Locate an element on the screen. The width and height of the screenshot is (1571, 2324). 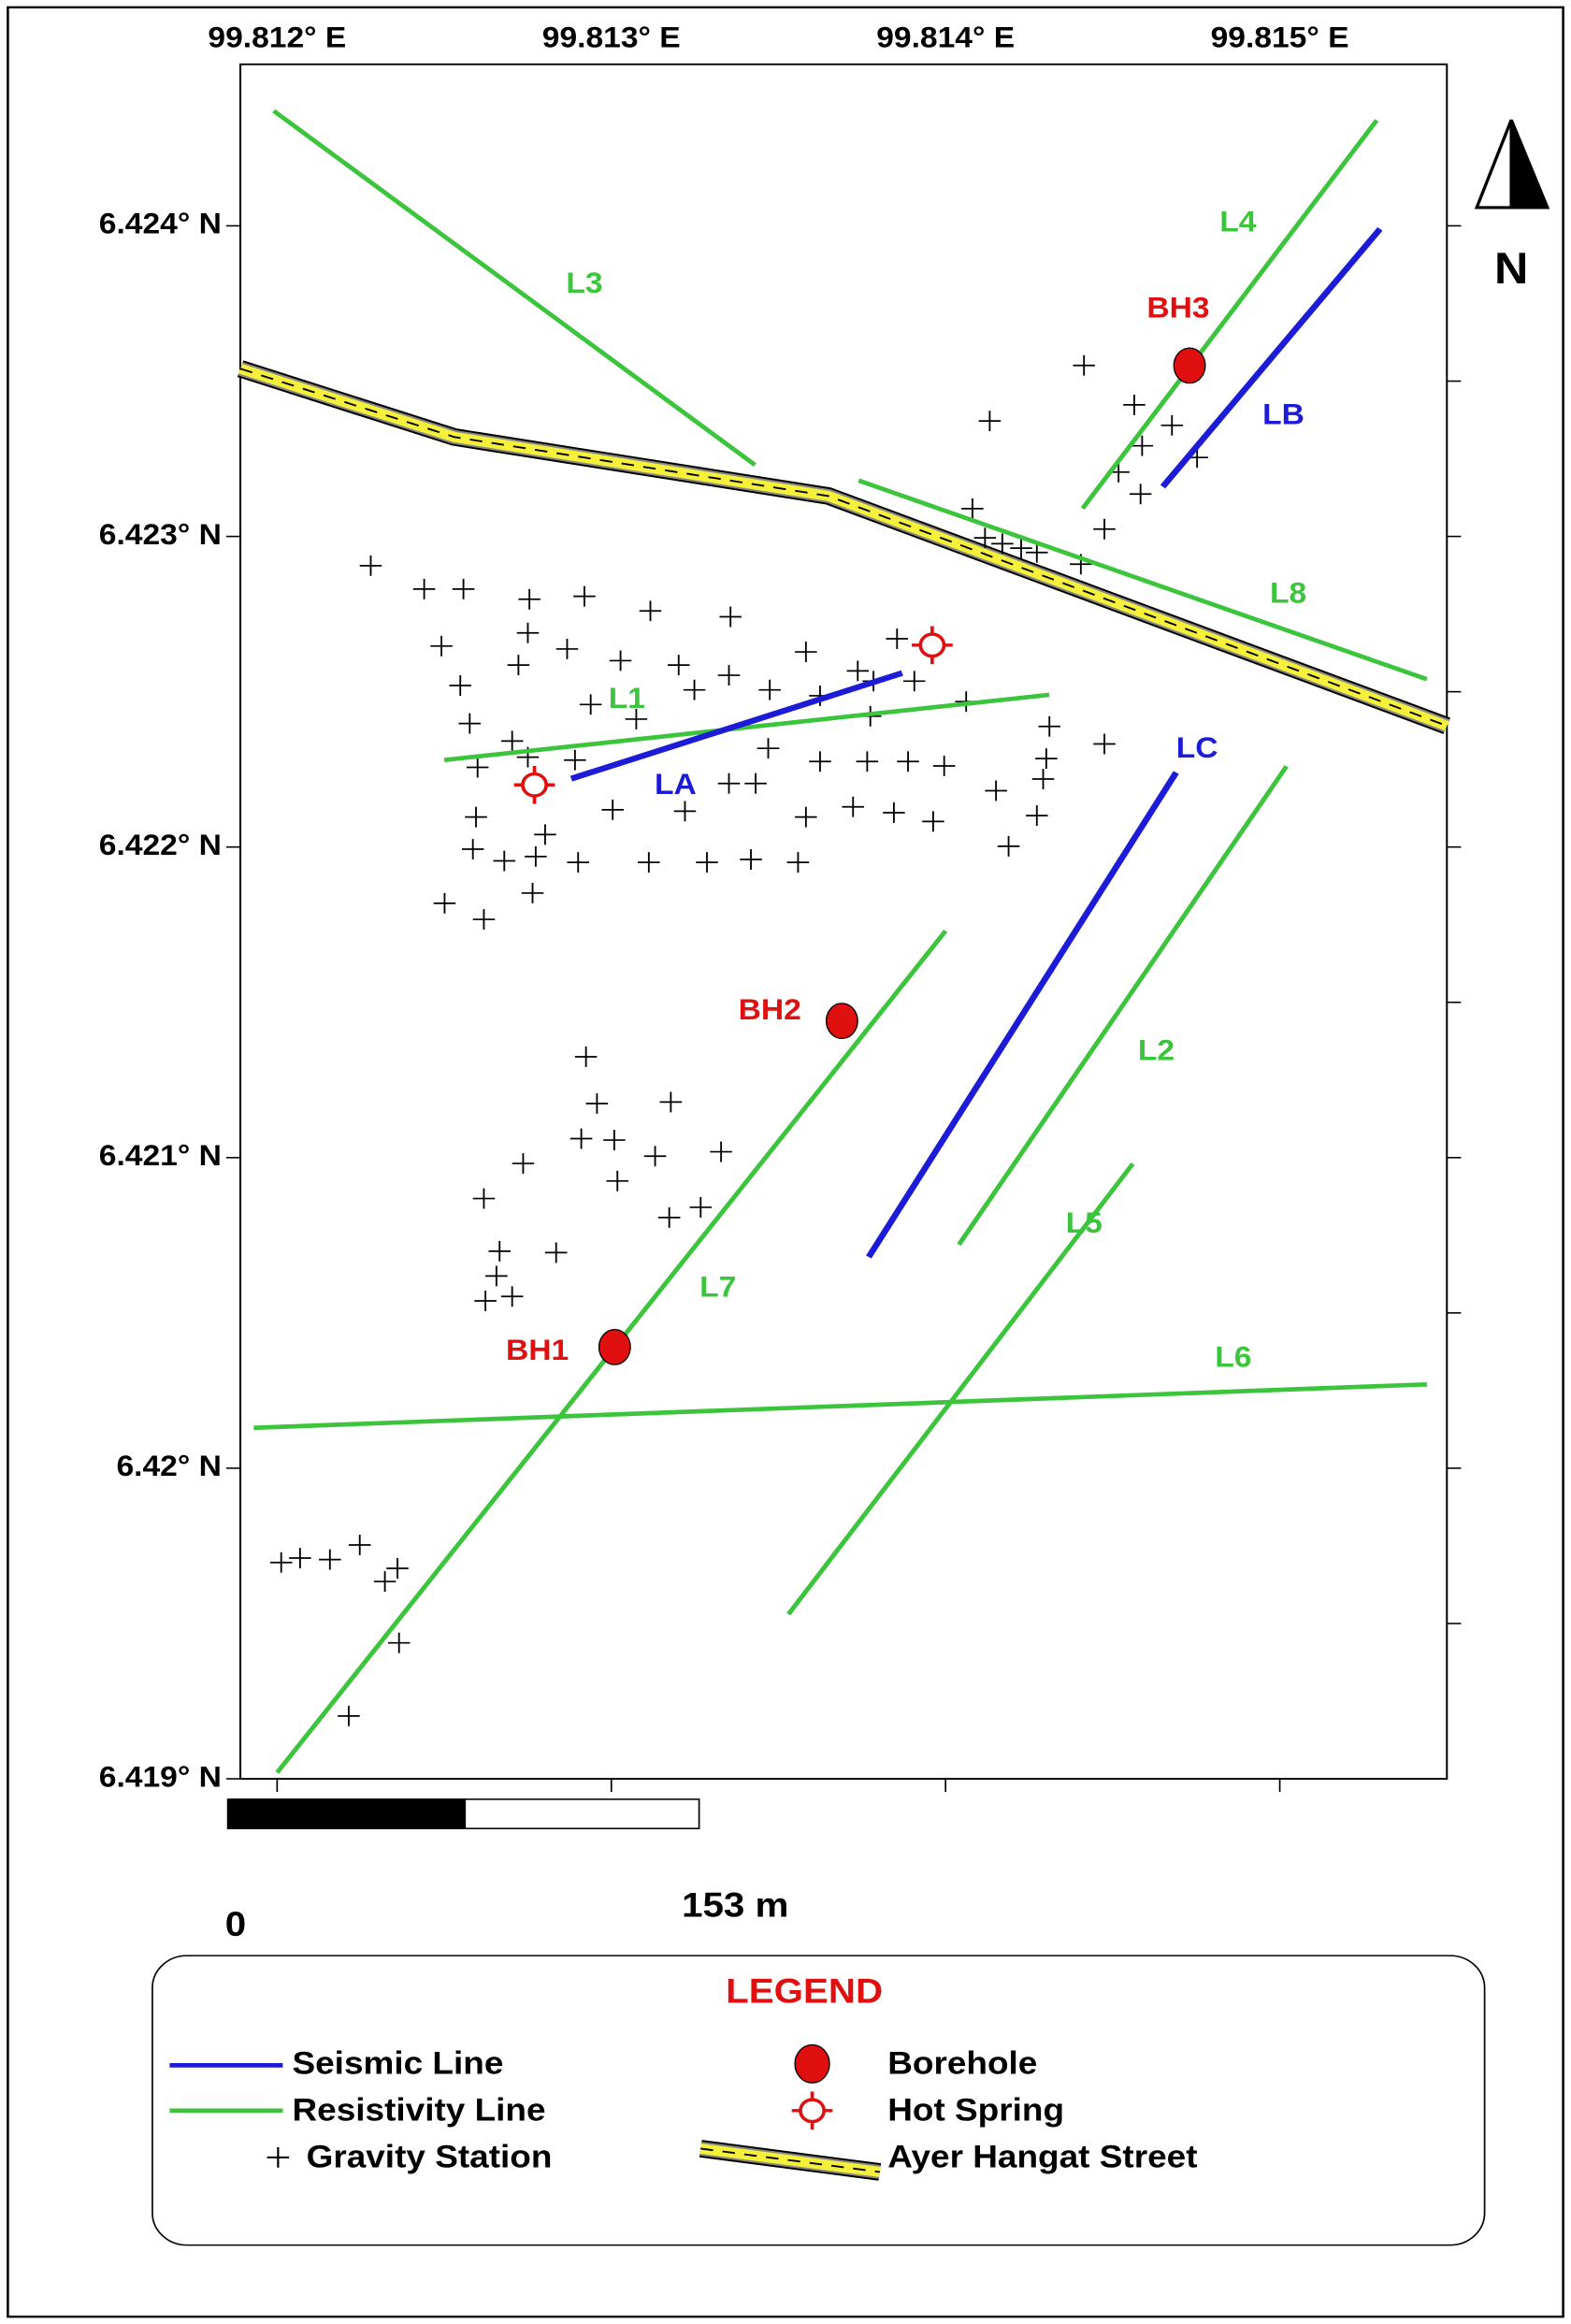
resistivity-line is located at coordinates (1123, 1006).